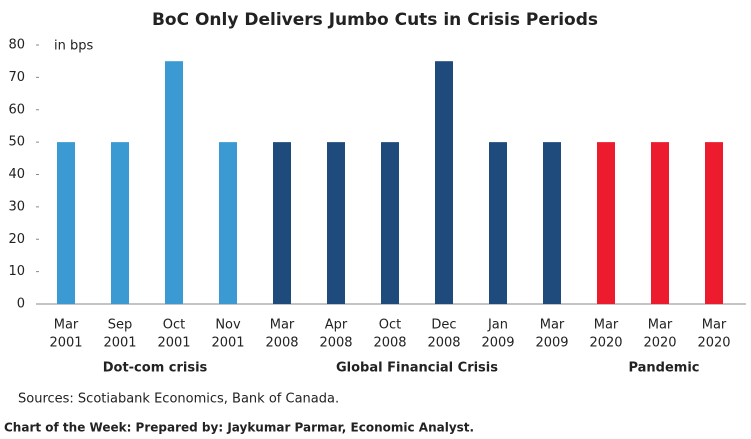 This screenshot has width=751, height=439. Describe the element at coordinates (443, 325) in the screenshot. I see `x-tick-label: Dec` at that location.